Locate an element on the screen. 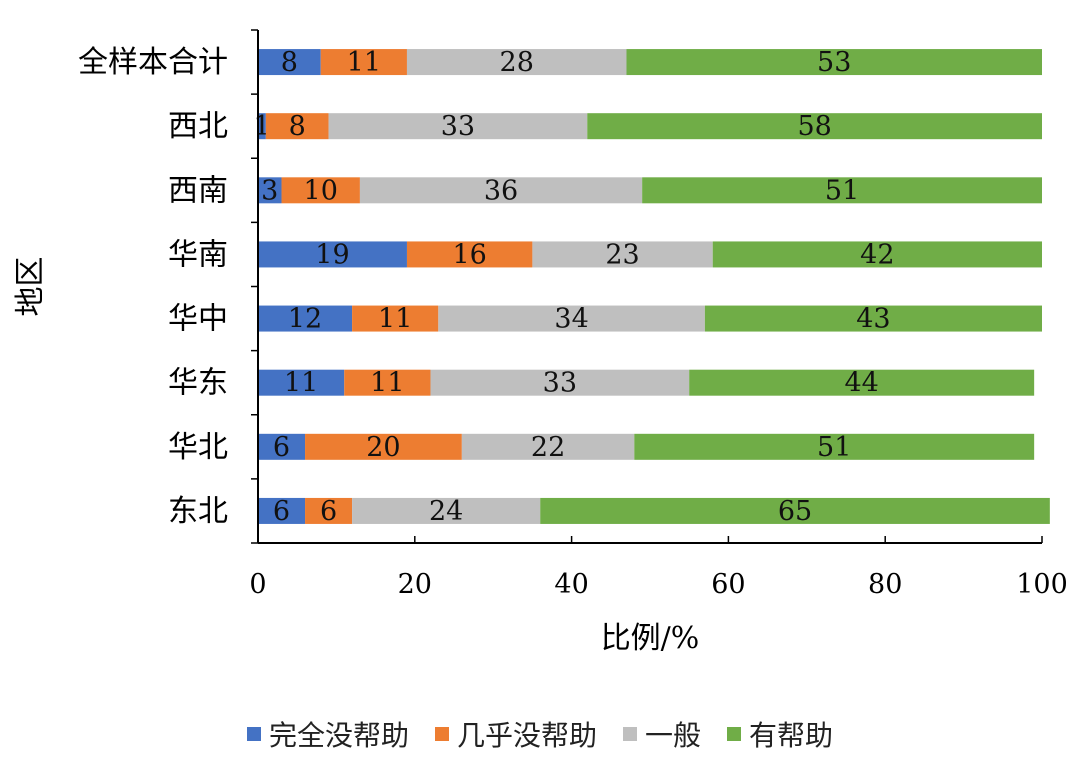  category-label: 华东 is located at coordinates (198, 383).